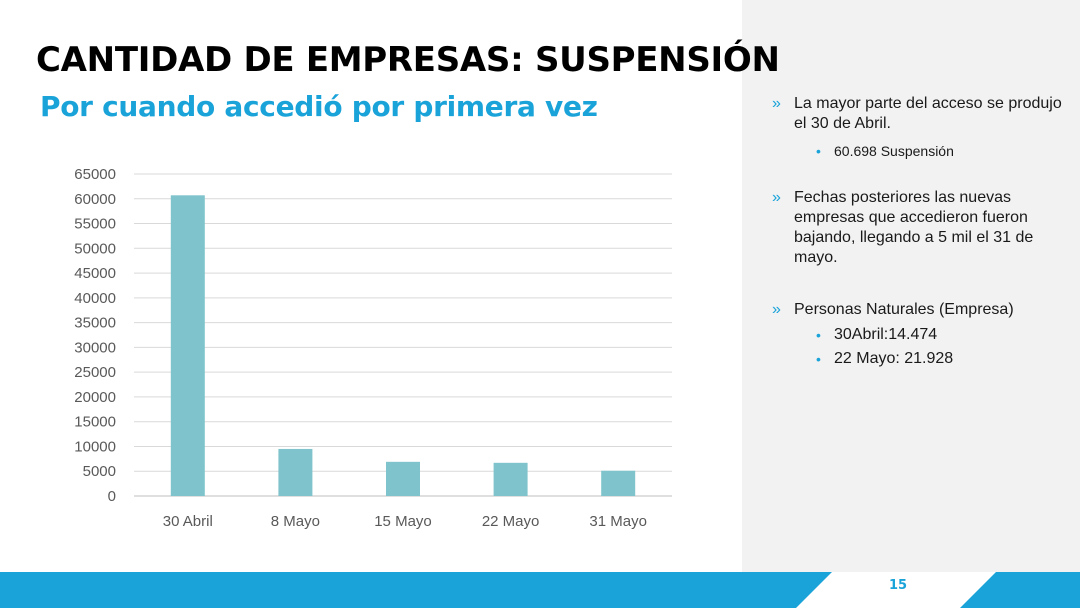 The height and width of the screenshot is (608, 1080). What do you see at coordinates (894, 151) in the screenshot?
I see `sub-bullet-text: 60.698 Suspensión` at bounding box center [894, 151].